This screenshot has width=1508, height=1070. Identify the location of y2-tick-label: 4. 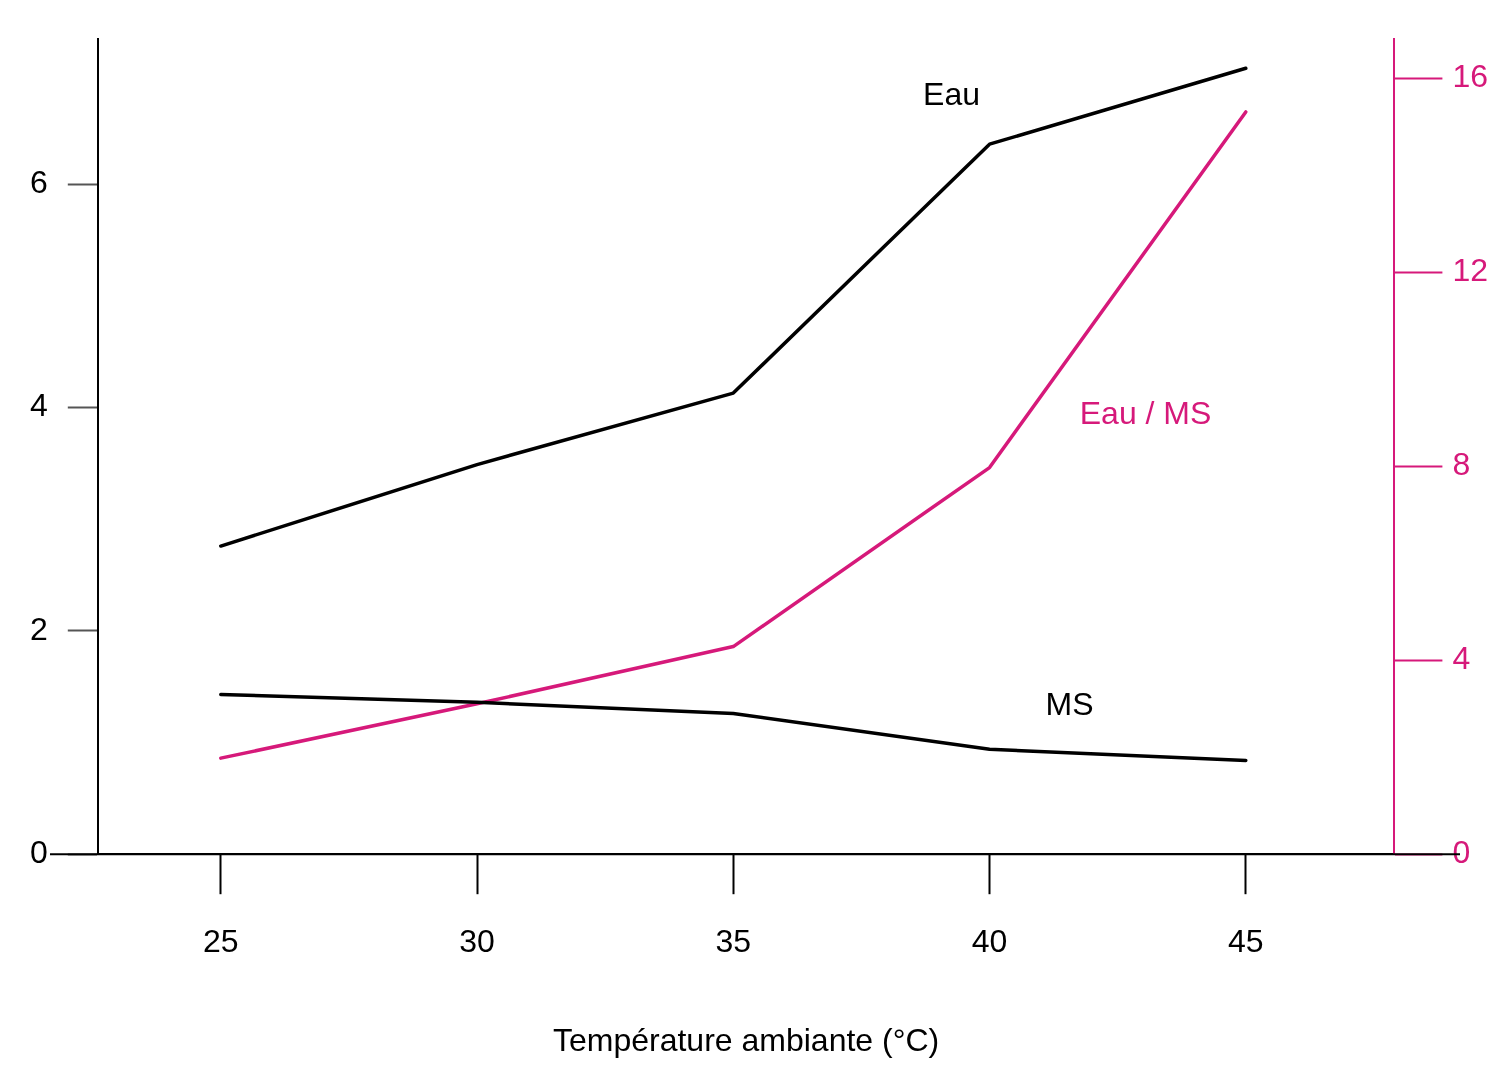
(1461, 657).